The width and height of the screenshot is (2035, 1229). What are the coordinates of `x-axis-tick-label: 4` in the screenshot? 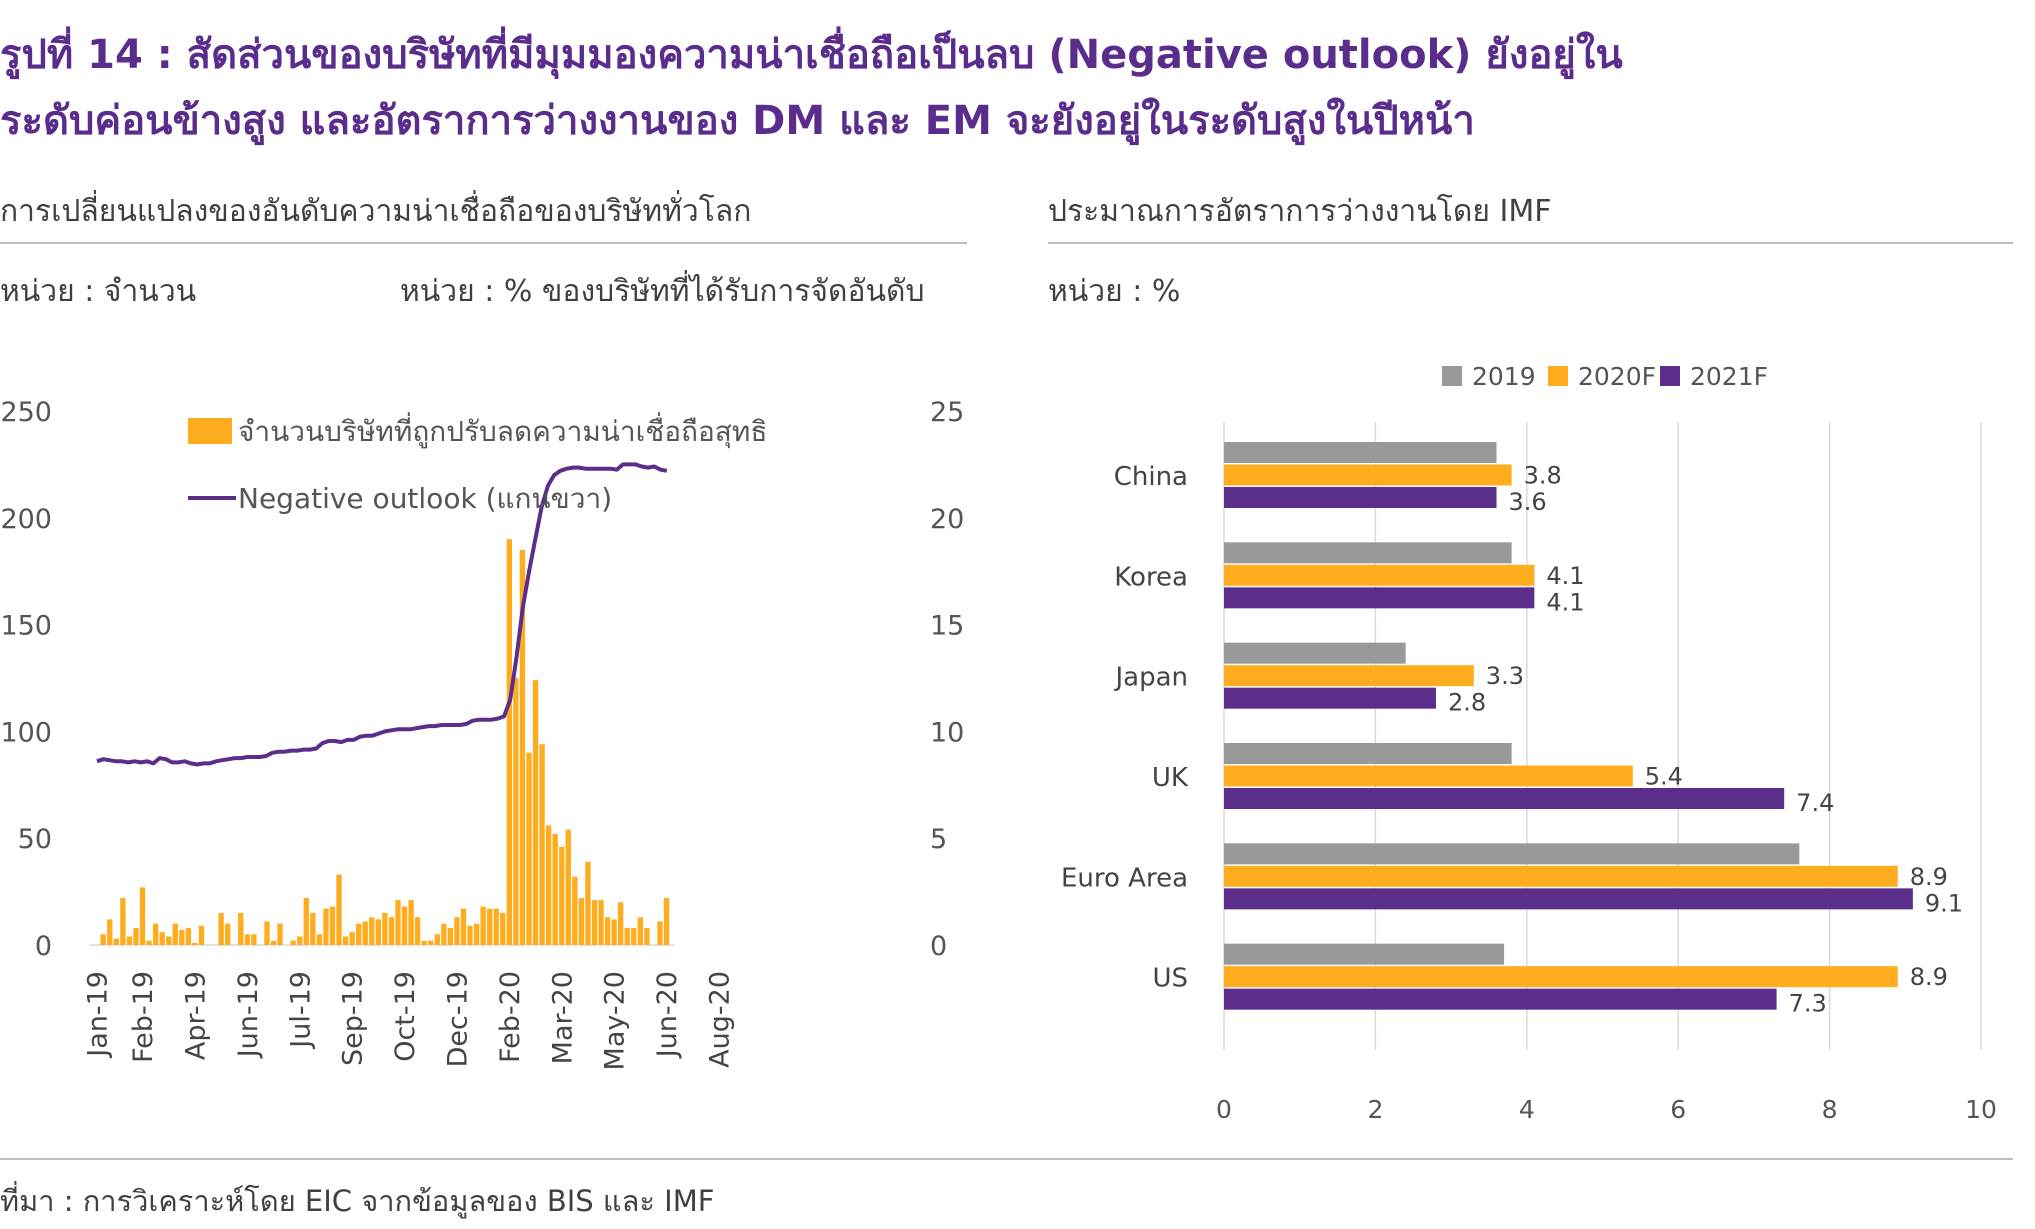 It's located at (1527, 1107).